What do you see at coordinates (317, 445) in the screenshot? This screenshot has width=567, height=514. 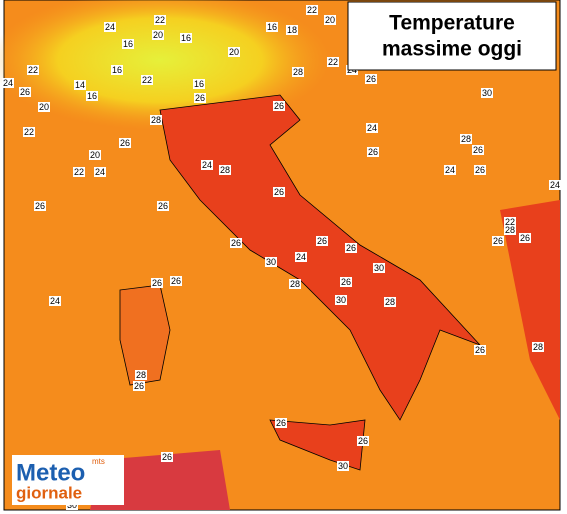 I see `sicily` at bounding box center [317, 445].